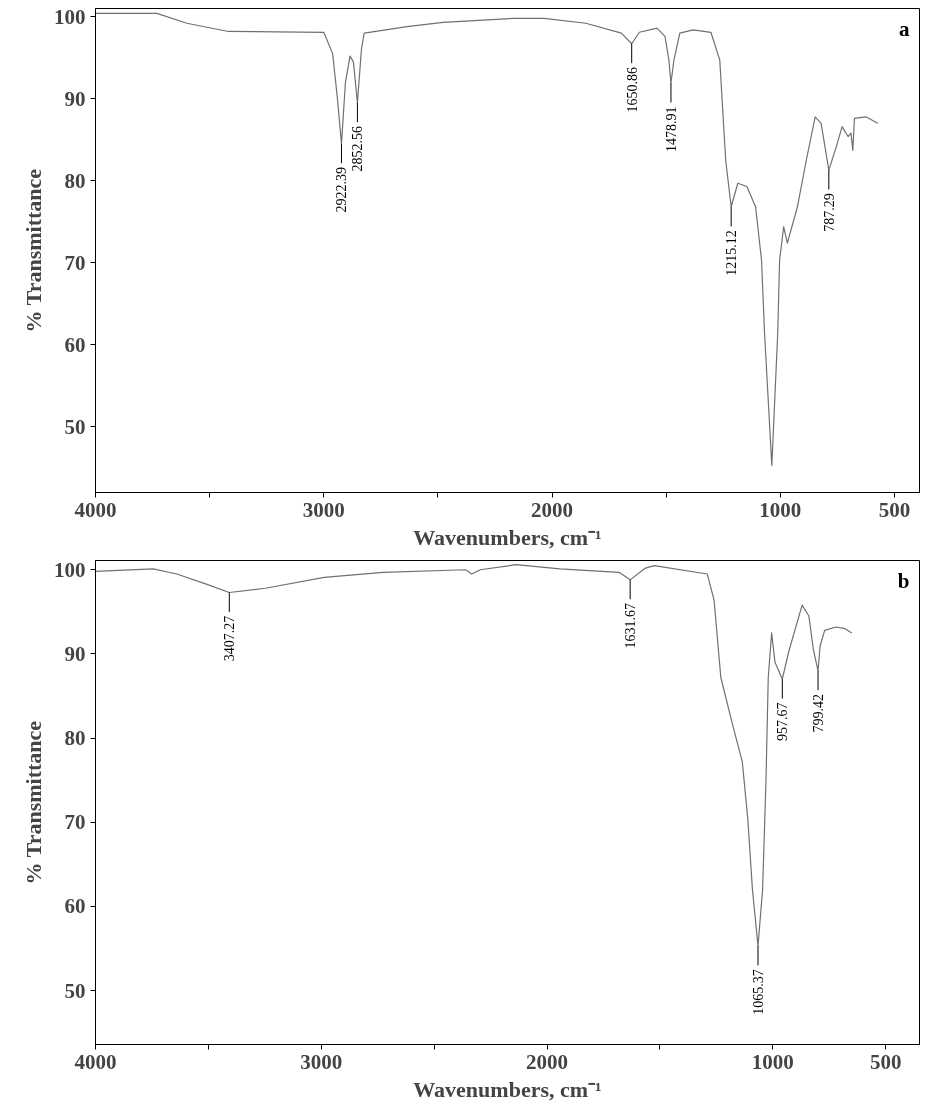 This screenshot has width=925, height=1110. I want to click on annotation: 2922.39, so click(342, 190).